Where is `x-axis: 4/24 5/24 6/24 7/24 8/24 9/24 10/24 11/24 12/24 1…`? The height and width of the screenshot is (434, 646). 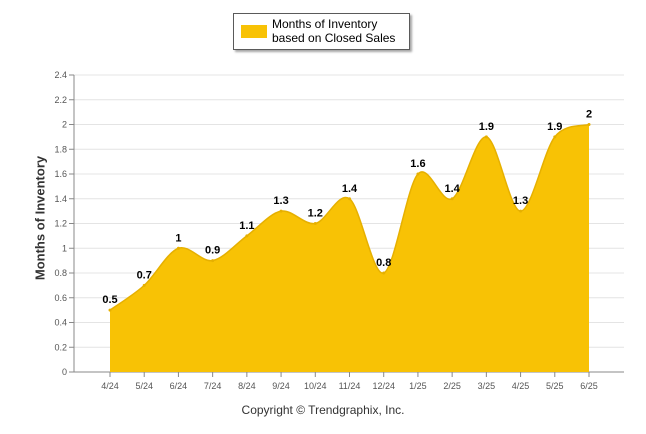 x-axis: 4/24 5/24 6/24 7/24 8/24 9/24 10/24 11/24 12/24 1… is located at coordinates (349, 381).